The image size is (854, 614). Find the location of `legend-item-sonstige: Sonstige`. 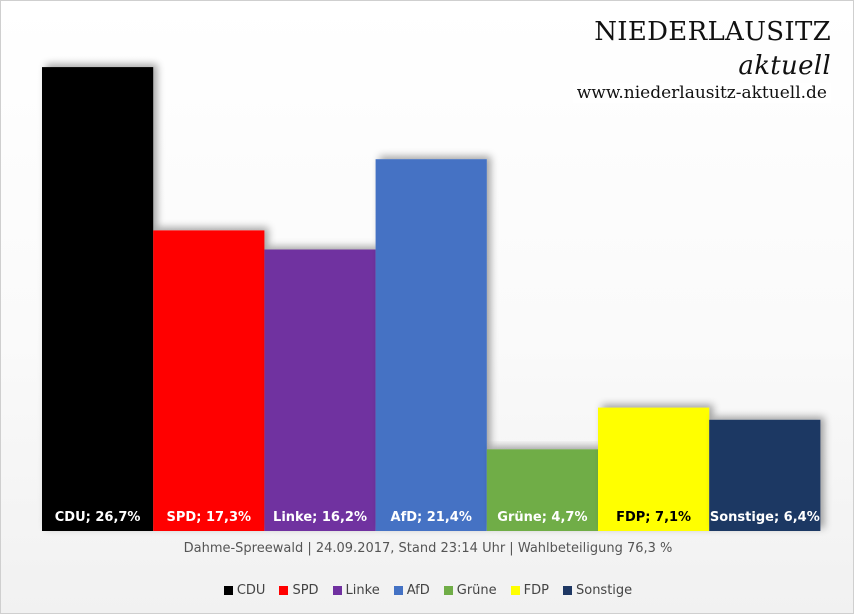

legend-item-sonstige: Sonstige is located at coordinates (597, 590).